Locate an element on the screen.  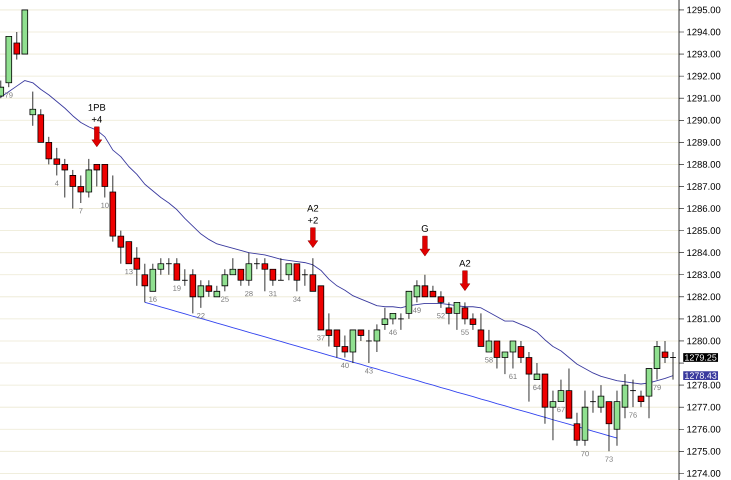
annotation: A2 is located at coordinates (464, 263).